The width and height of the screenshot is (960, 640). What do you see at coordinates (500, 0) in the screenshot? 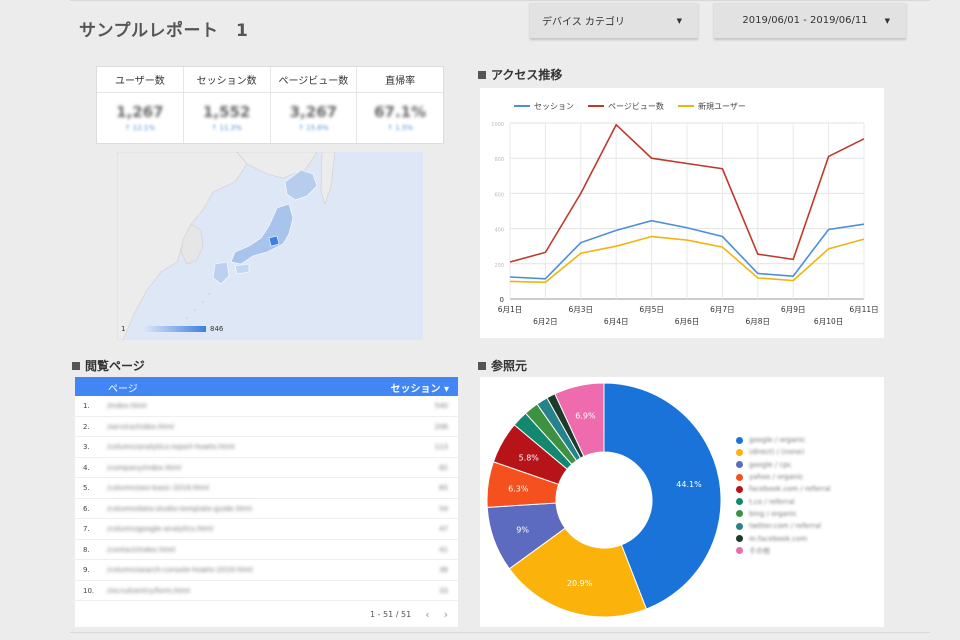
I see `top-divider` at bounding box center [500, 0].